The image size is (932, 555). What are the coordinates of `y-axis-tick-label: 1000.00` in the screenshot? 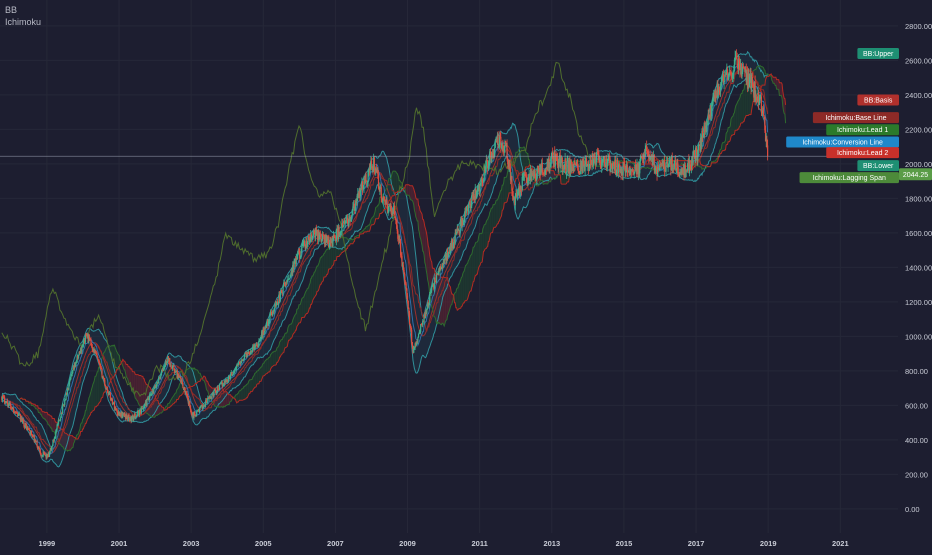 It's located at (918, 336).